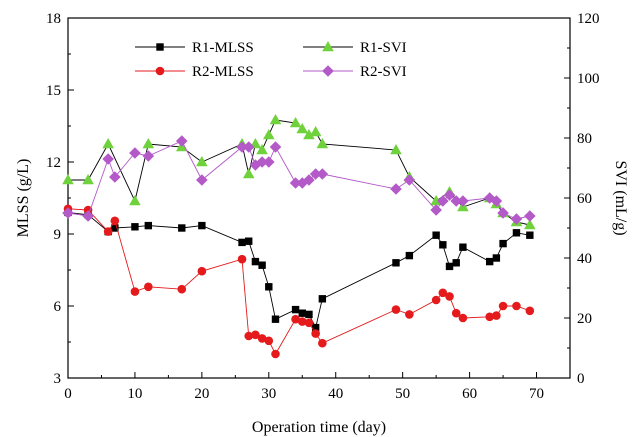  Describe the element at coordinates (355, 48) in the screenshot. I see `legend-entry-r1-svi: R1-SVI` at that location.